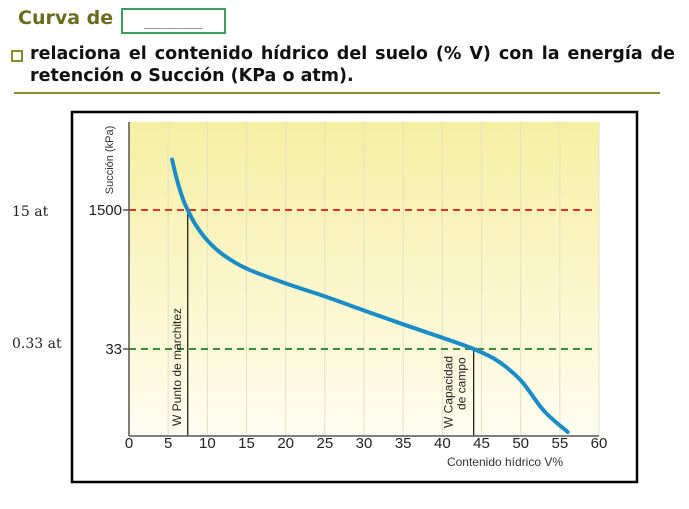 The height and width of the screenshot is (509, 689). What do you see at coordinates (246, 443) in the screenshot?
I see `x-tick-label: 15` at bounding box center [246, 443].